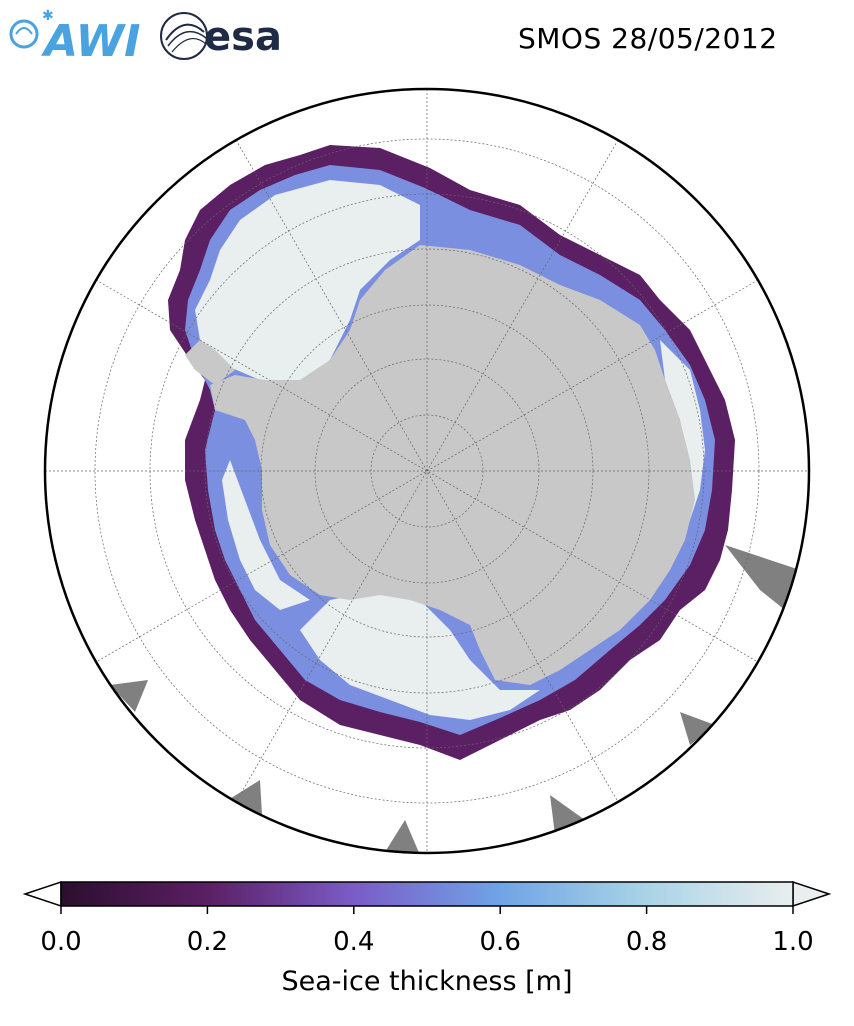 The height and width of the screenshot is (1026, 854). What do you see at coordinates (60, 942) in the screenshot?
I see `colorbar-tick-label: 0.0` at bounding box center [60, 942].